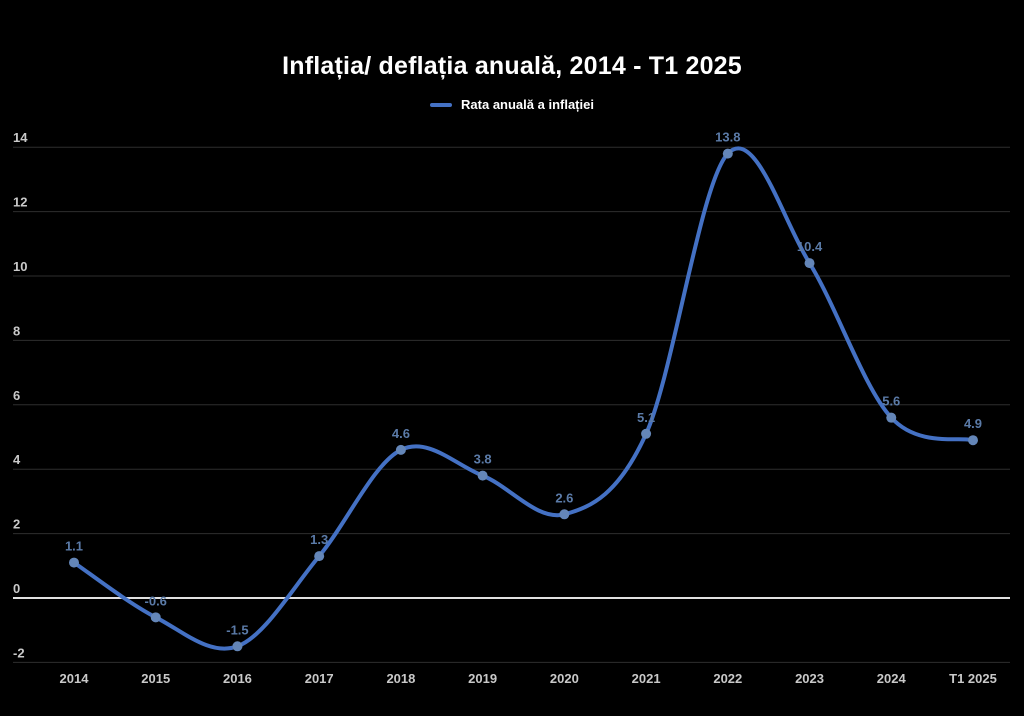 This screenshot has height=716, width=1024. What do you see at coordinates (441, 104) in the screenshot?
I see `legend-line-swatch-icon` at bounding box center [441, 104].